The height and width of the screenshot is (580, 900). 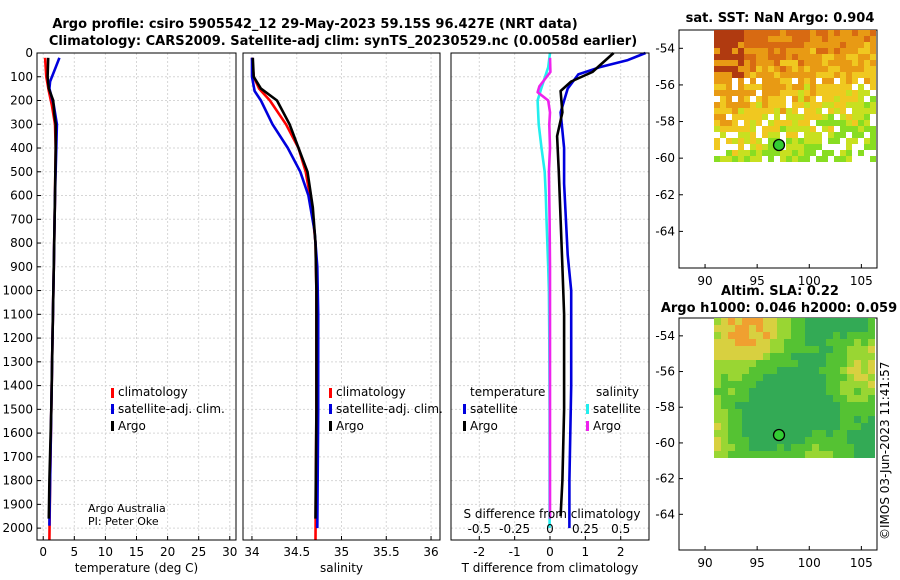 I want to click on x-axis-label: T difference from climatology, so click(x=550, y=568).